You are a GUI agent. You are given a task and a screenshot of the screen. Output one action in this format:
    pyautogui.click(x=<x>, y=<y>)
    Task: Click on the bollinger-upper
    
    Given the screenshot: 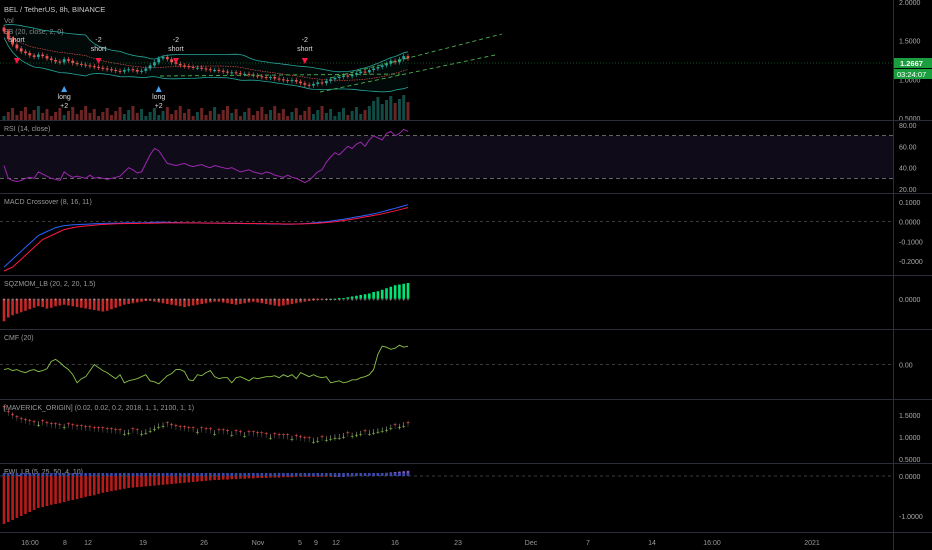 What is the action you would take?
    pyautogui.click(x=206, y=48)
    